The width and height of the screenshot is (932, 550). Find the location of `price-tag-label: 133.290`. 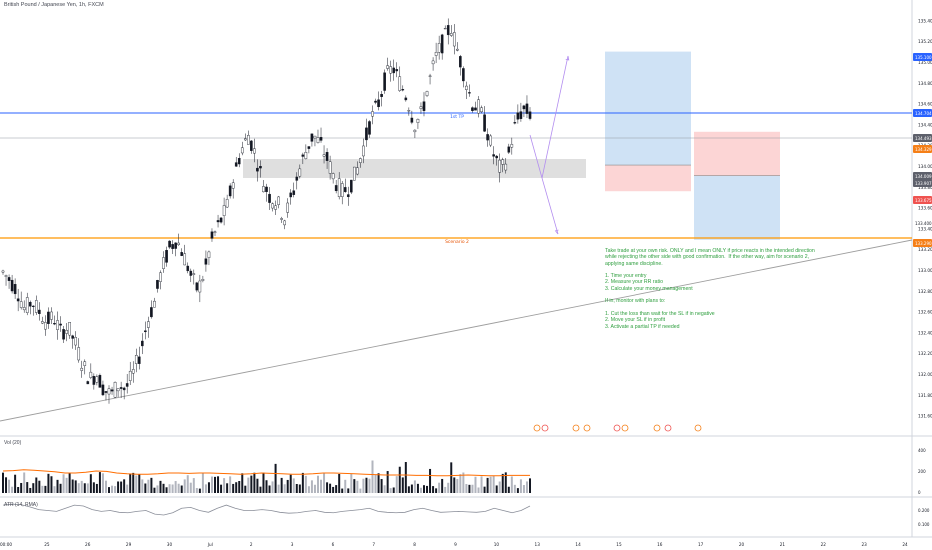

price-tag-label: 133.290 is located at coordinates (923, 243).